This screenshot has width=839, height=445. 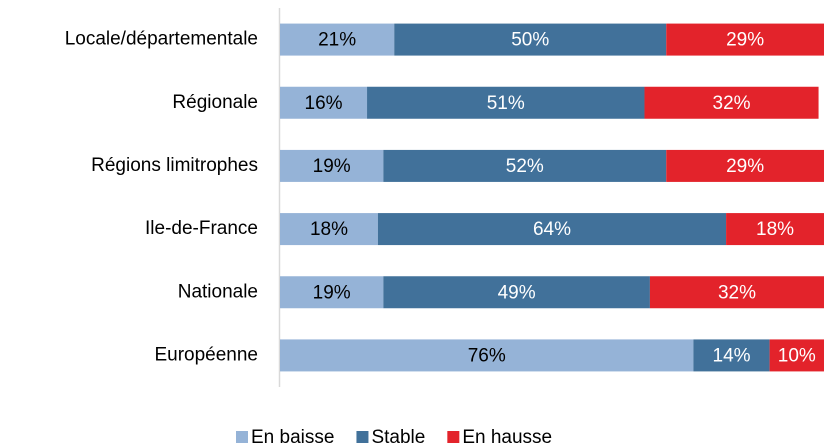 I want to click on data-label: 14%, so click(x=732, y=355).